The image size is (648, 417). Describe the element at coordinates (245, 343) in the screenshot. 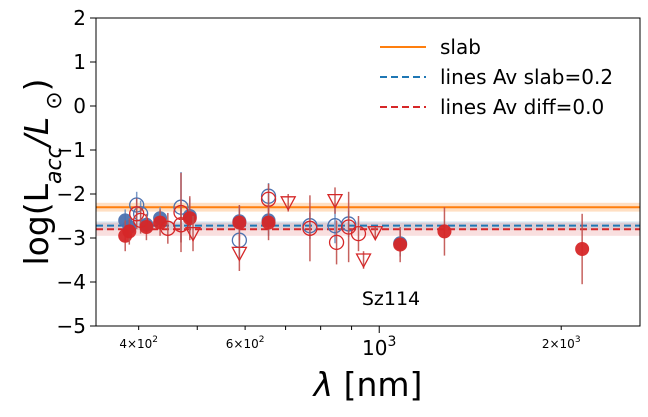

I see `x-tick-label: 6×10²` at that location.